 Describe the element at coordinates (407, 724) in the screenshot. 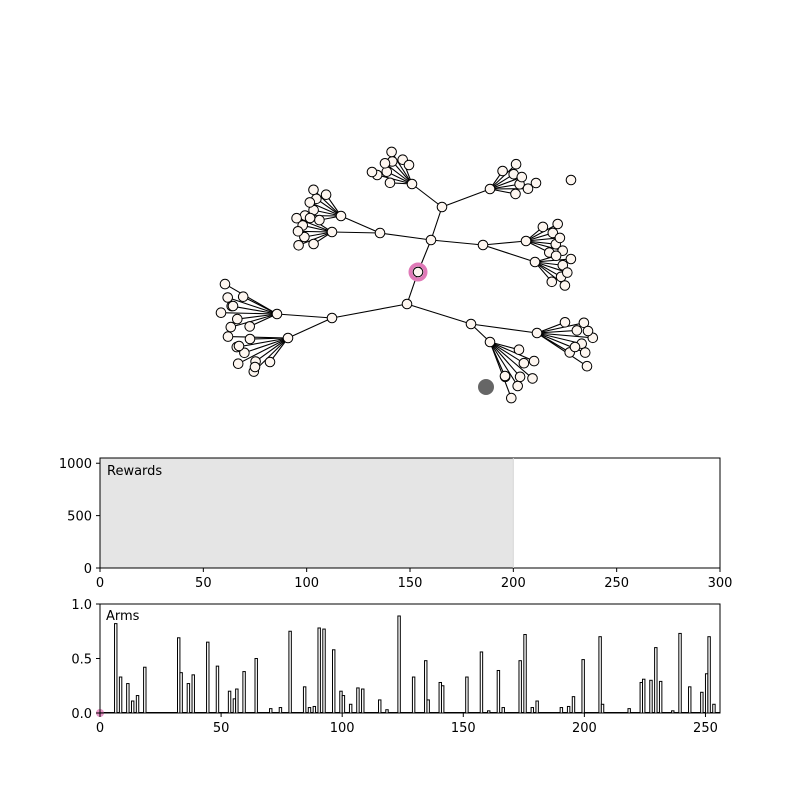

I see `arms-x-ticks: 0 50 100 150 200 250` at that location.